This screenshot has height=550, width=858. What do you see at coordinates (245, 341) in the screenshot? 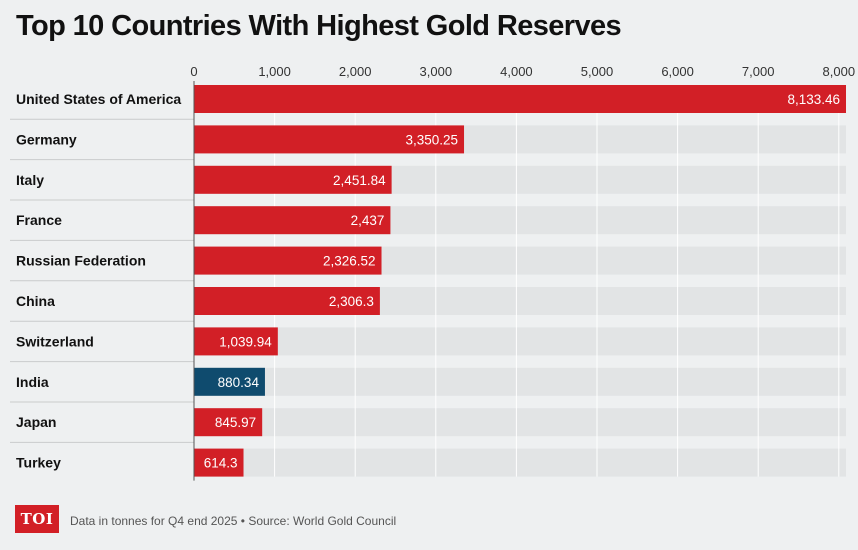
I see `data-label: 1,039.94` at bounding box center [245, 341].